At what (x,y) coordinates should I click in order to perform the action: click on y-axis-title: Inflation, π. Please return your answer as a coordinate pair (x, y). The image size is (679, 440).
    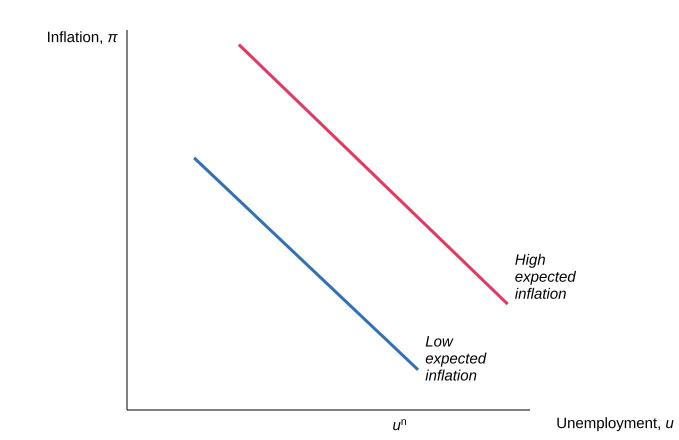
    Looking at the image, I should click on (83, 37).